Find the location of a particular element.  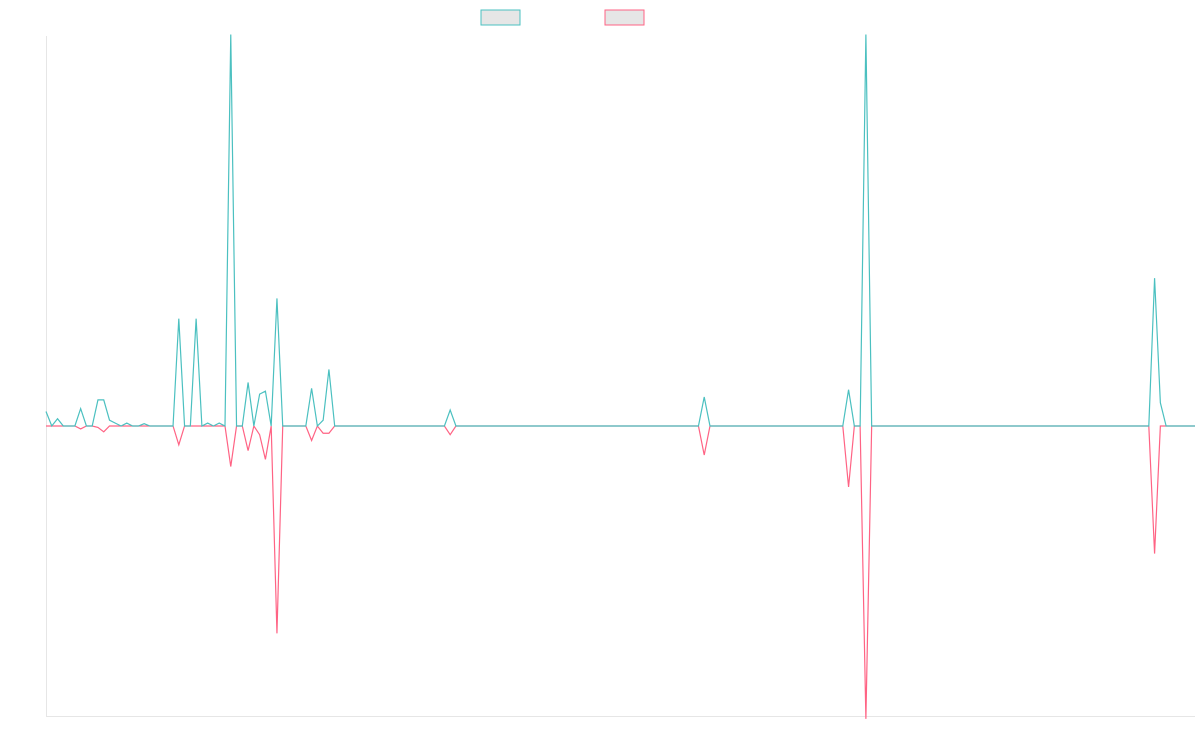

legend-swatch-series-b is located at coordinates (624, 17).